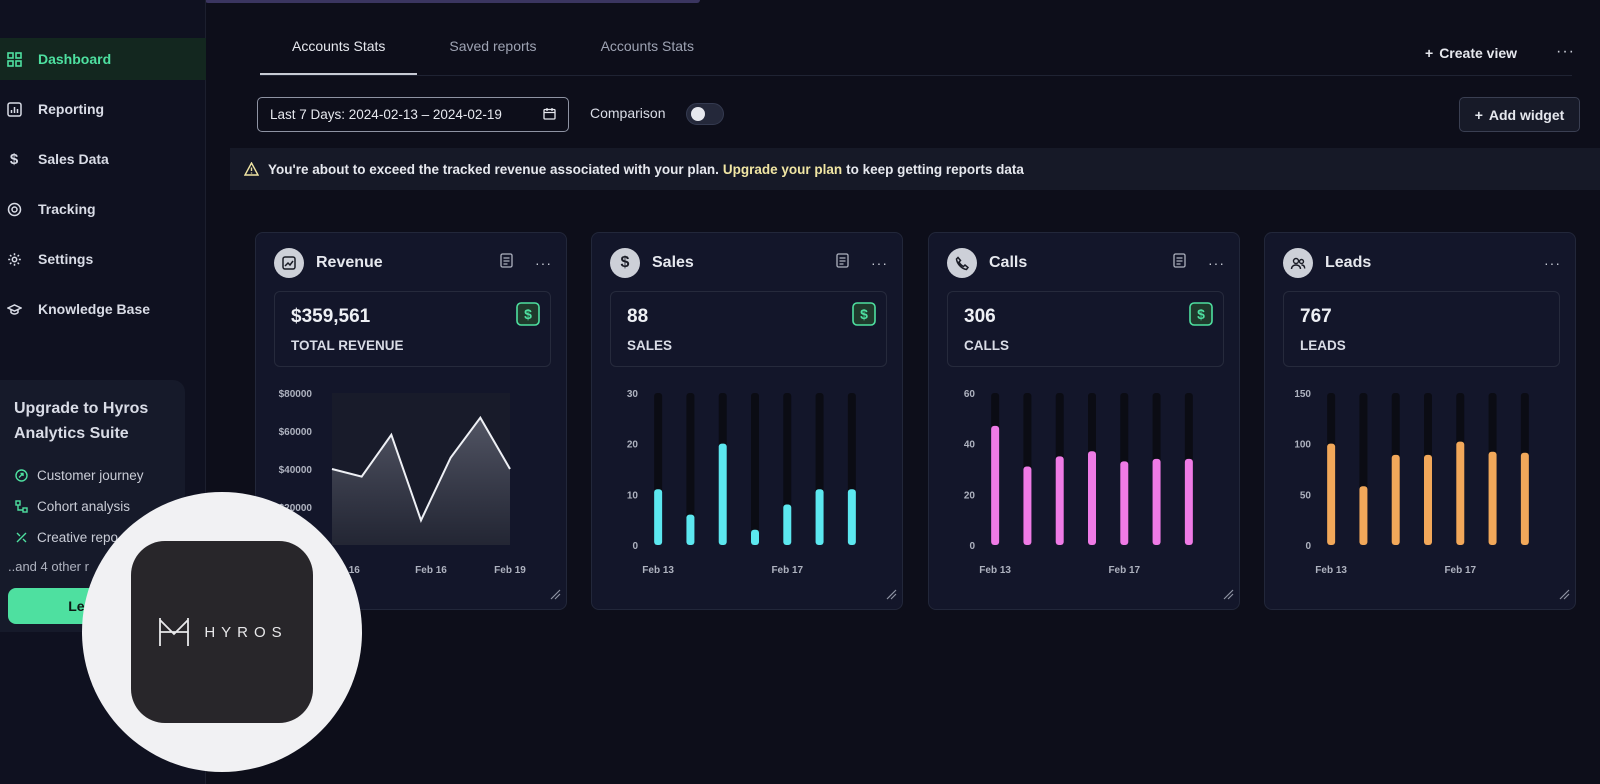 This screenshot has width=1600, height=784. Describe the element at coordinates (14, 59) in the screenshot. I see `grid-icon` at that location.